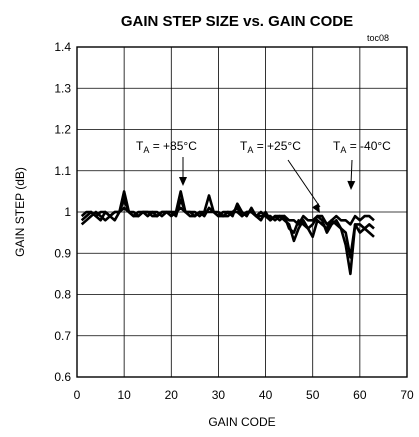 Image resolution: width=419 pixels, height=437 pixels. I want to click on x-tick-labels: 0 10 20 30 40 50 60 70, so click(244, 395).